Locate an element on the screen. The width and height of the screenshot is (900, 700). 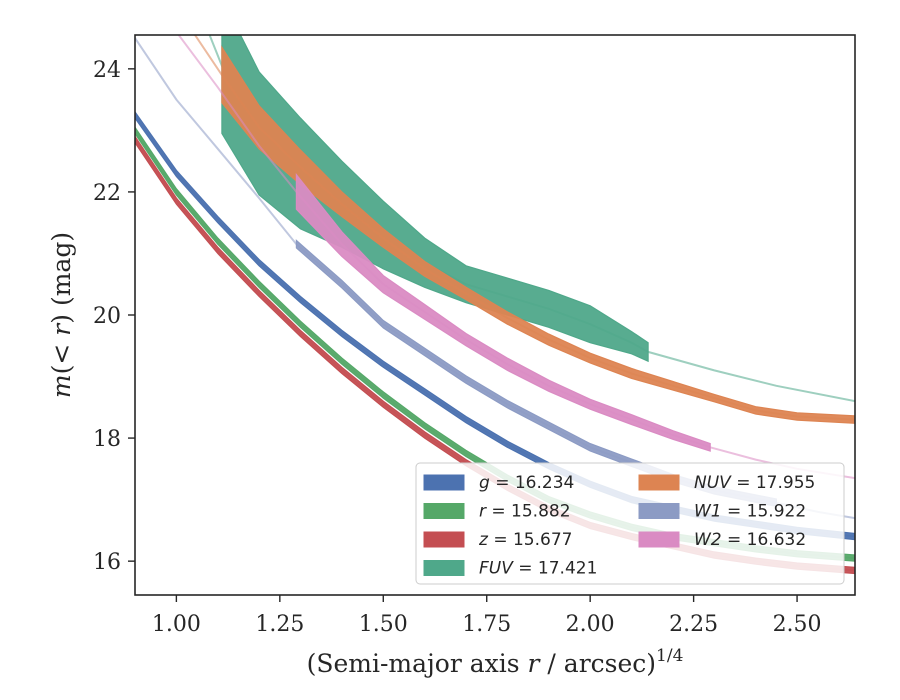
x-tick-label: 2.25 is located at coordinates (693, 624).